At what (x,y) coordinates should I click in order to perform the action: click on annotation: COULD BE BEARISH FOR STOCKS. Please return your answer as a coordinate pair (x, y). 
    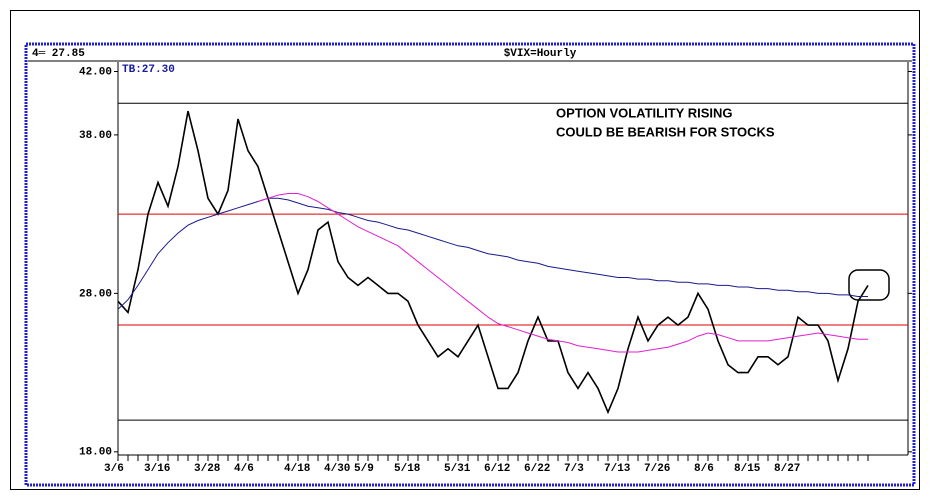
    Looking at the image, I should click on (665, 131).